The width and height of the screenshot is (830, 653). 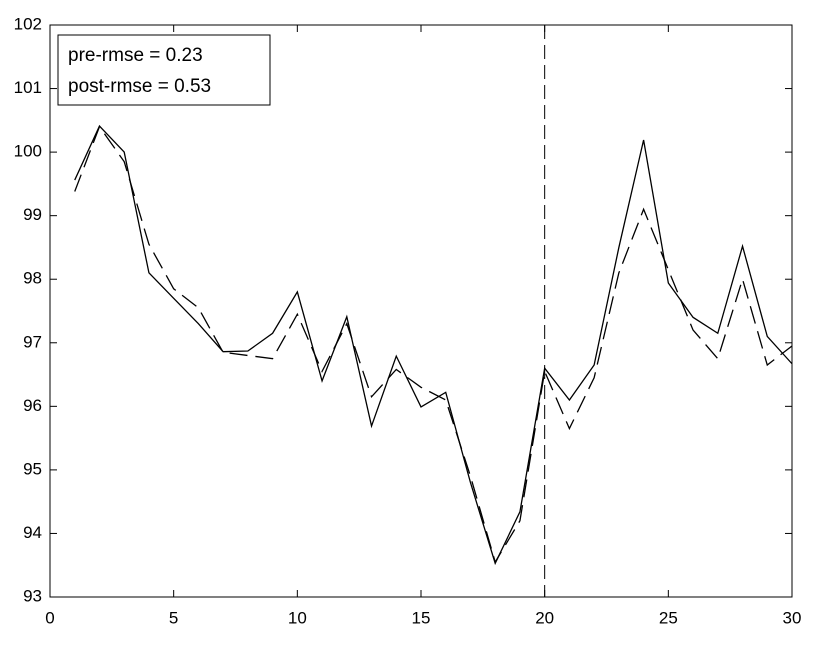 What do you see at coordinates (32, 214) in the screenshot?
I see `y-tick-label: 99` at bounding box center [32, 214].